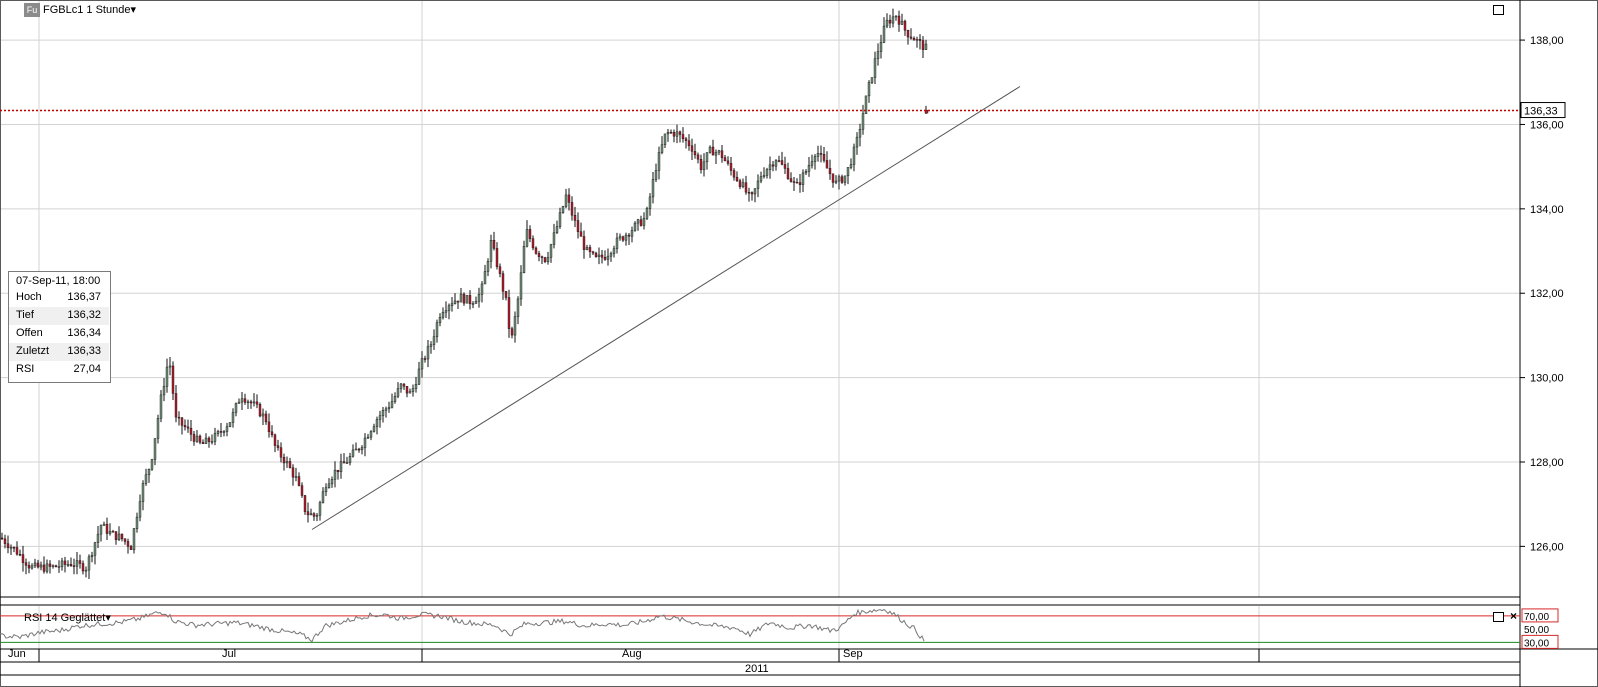 Image resolution: width=1598 pixels, height=687 pixels. What do you see at coordinates (32, 10) in the screenshot?
I see `future-icon: Fu` at bounding box center [32, 10].